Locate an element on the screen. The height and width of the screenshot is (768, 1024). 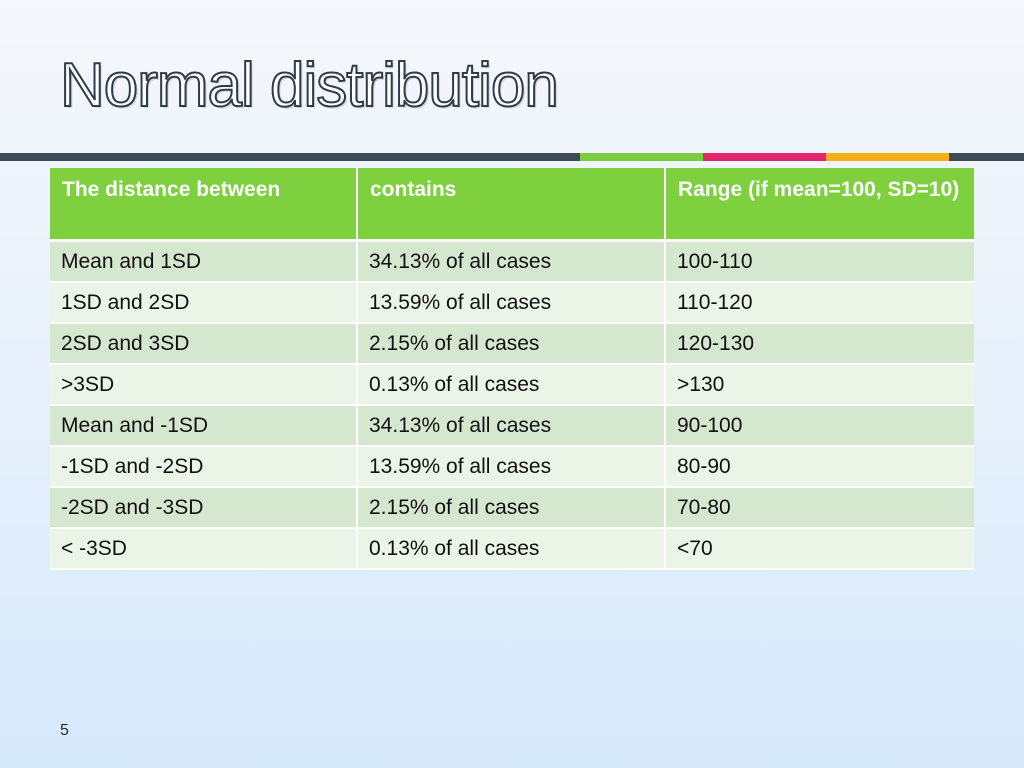
header-contains: contains is located at coordinates (511, 205).